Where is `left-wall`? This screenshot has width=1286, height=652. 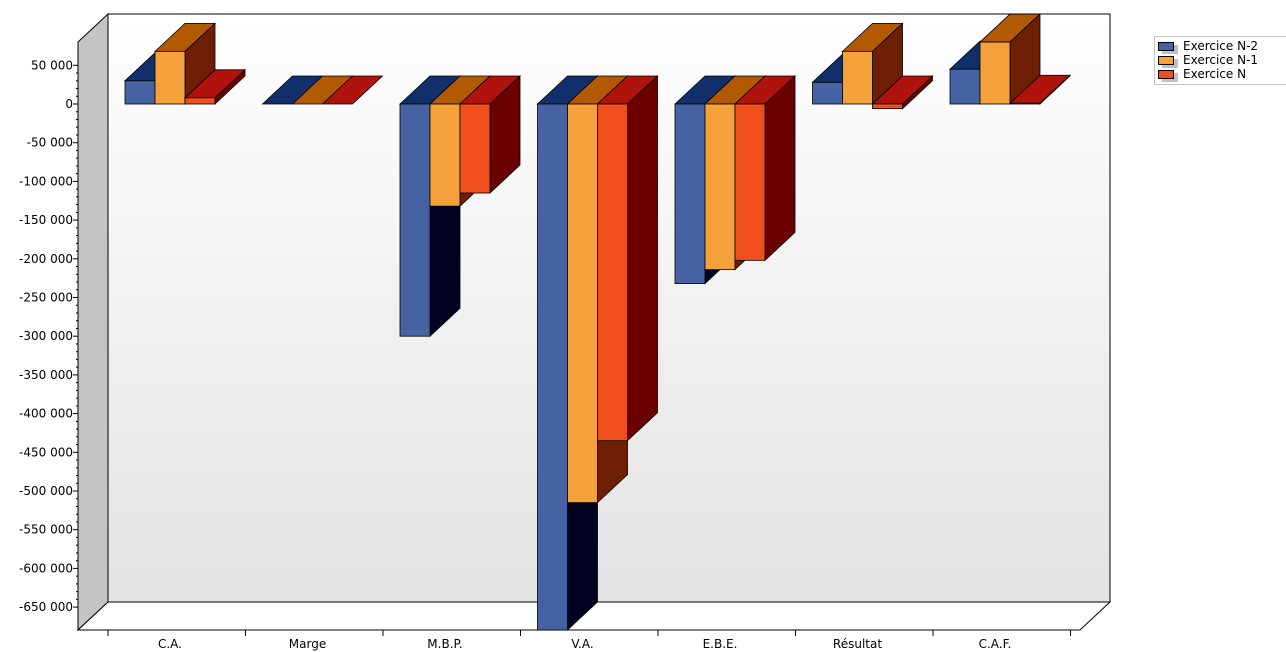 left-wall is located at coordinates (93, 322).